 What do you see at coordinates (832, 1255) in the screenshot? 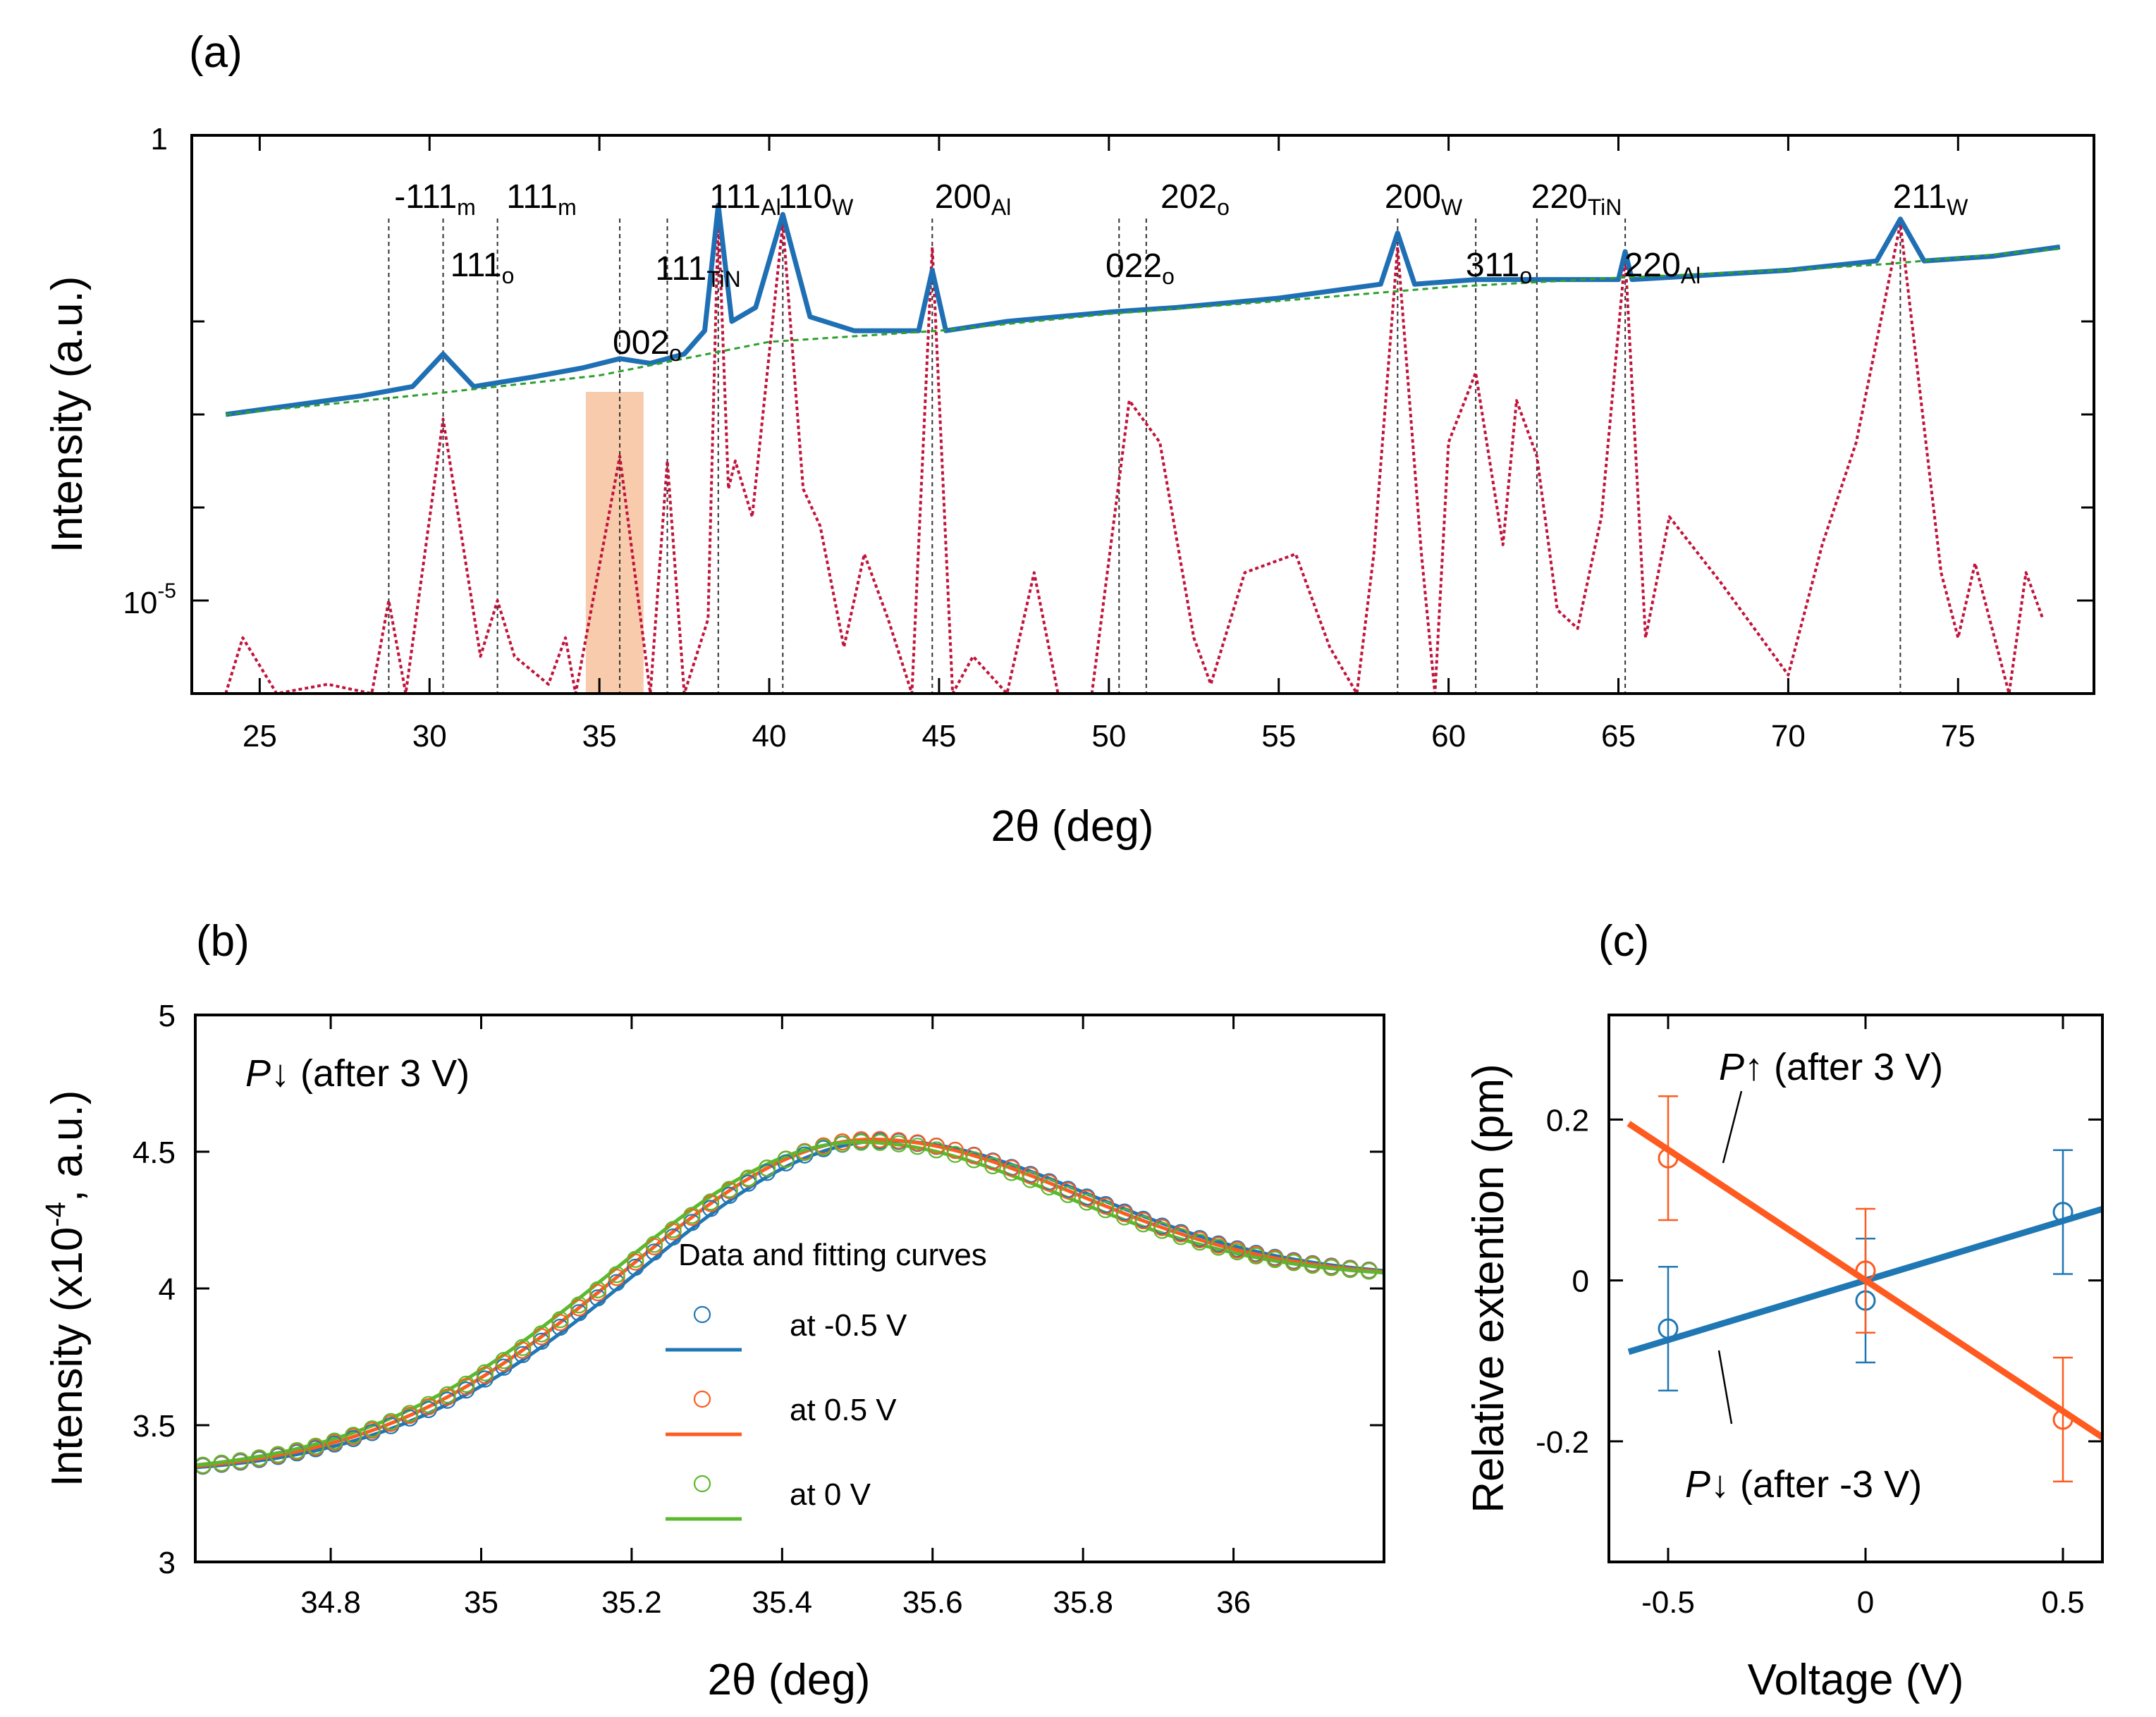
I see `legend-title: Data and fitting curves` at bounding box center [832, 1255].